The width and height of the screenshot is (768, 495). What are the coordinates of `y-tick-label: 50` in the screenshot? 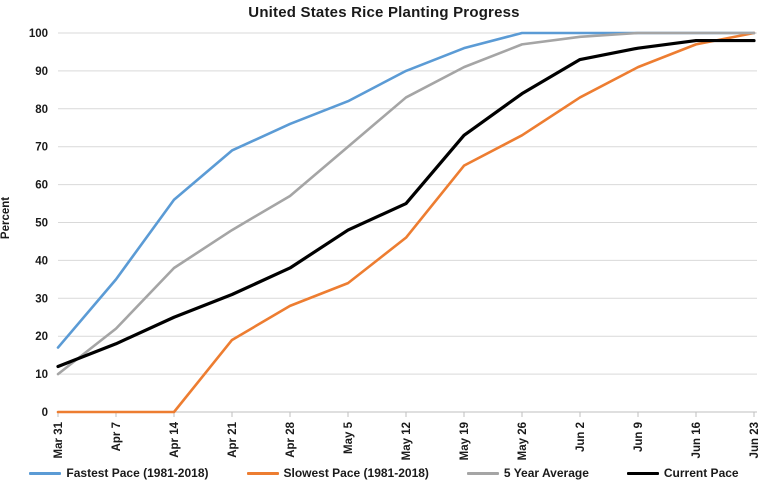 It's located at (41, 224).